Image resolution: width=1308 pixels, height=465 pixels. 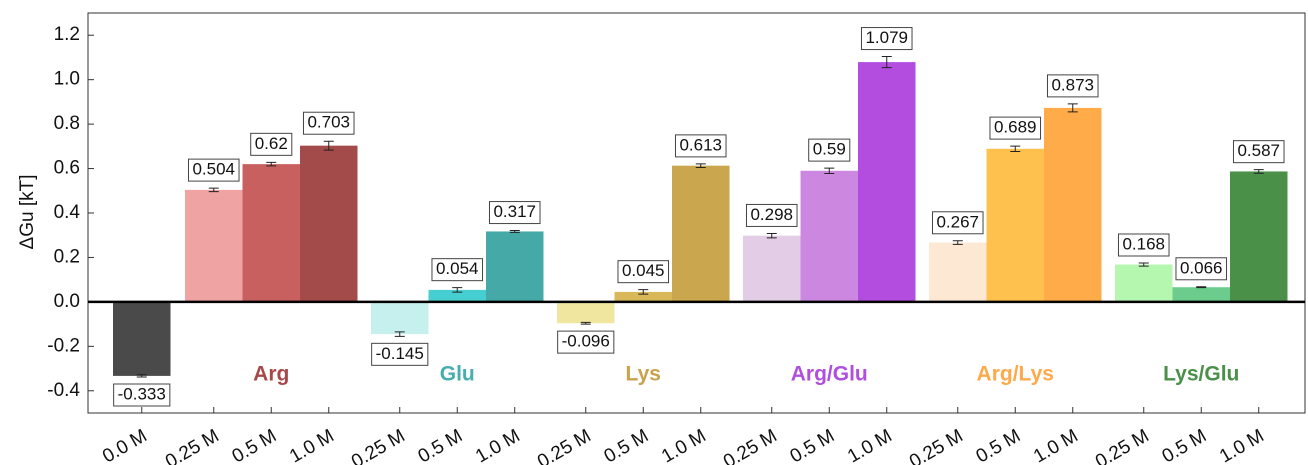 I want to click on y-axis-label: ΔGu [kT], so click(x=27, y=212).